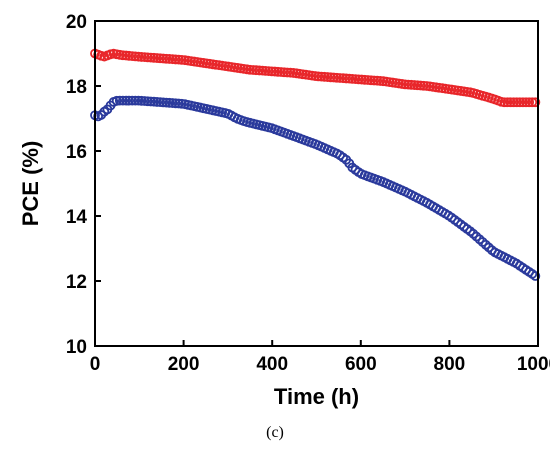 The height and width of the screenshot is (458, 550). I want to click on x-tick-label: 200, so click(184, 364).